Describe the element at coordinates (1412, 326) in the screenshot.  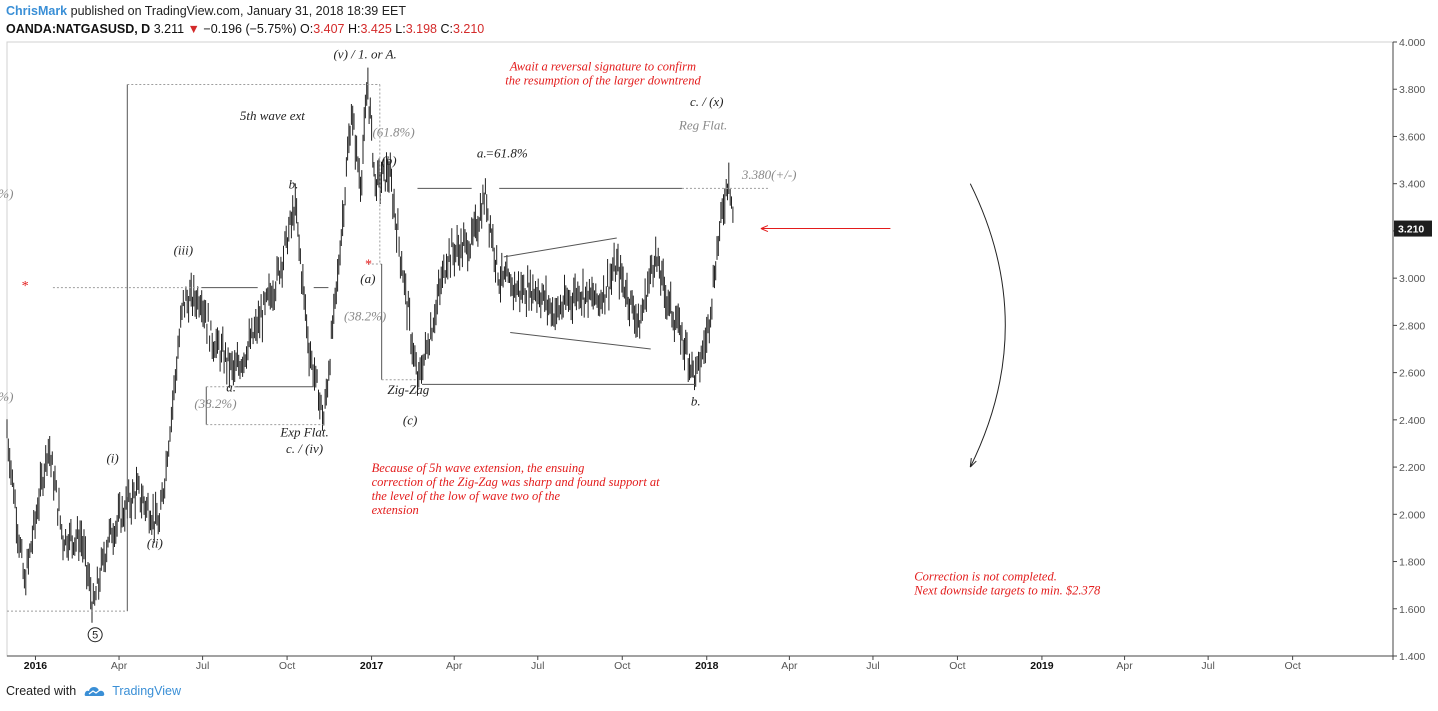
I see `y-tick-label: 2.800` at that location.